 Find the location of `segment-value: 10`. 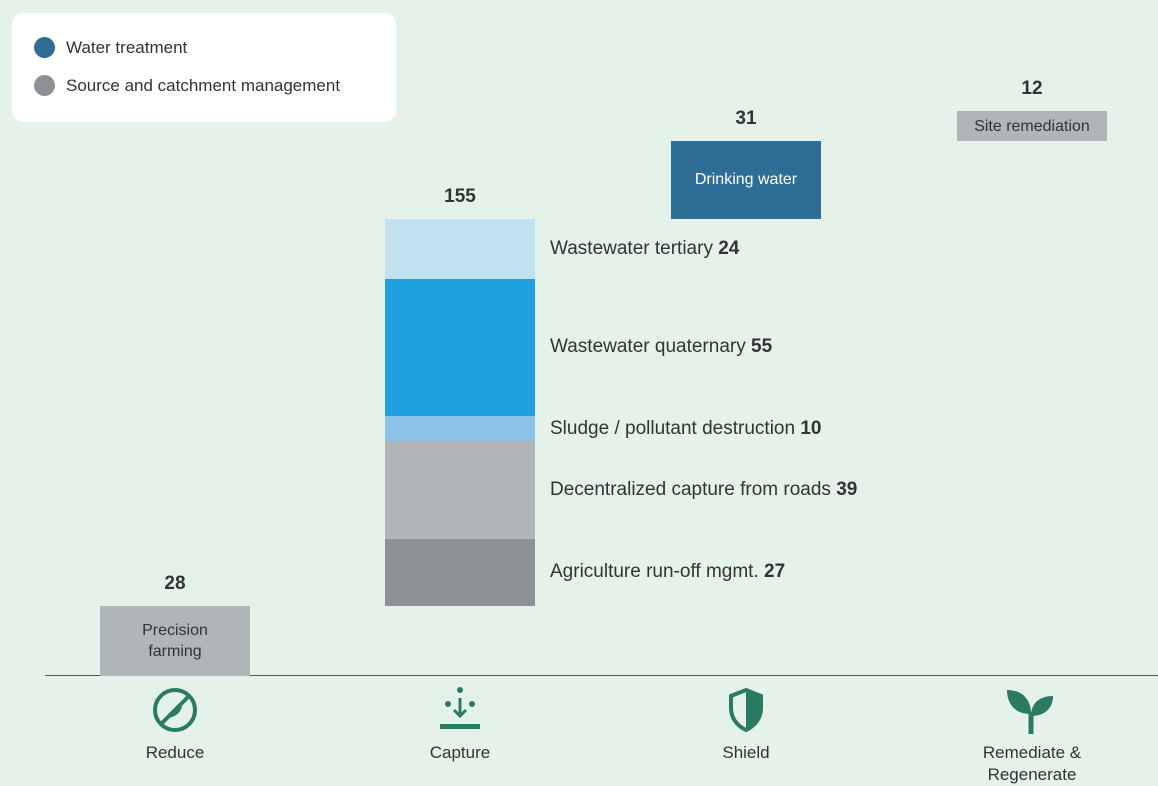

segment-value: 10 is located at coordinates (811, 428).